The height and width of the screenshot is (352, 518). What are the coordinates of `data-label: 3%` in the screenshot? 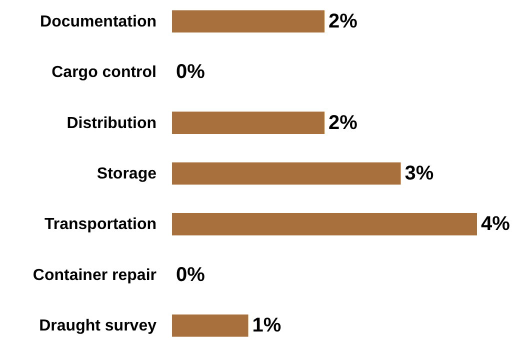 It's located at (419, 173).